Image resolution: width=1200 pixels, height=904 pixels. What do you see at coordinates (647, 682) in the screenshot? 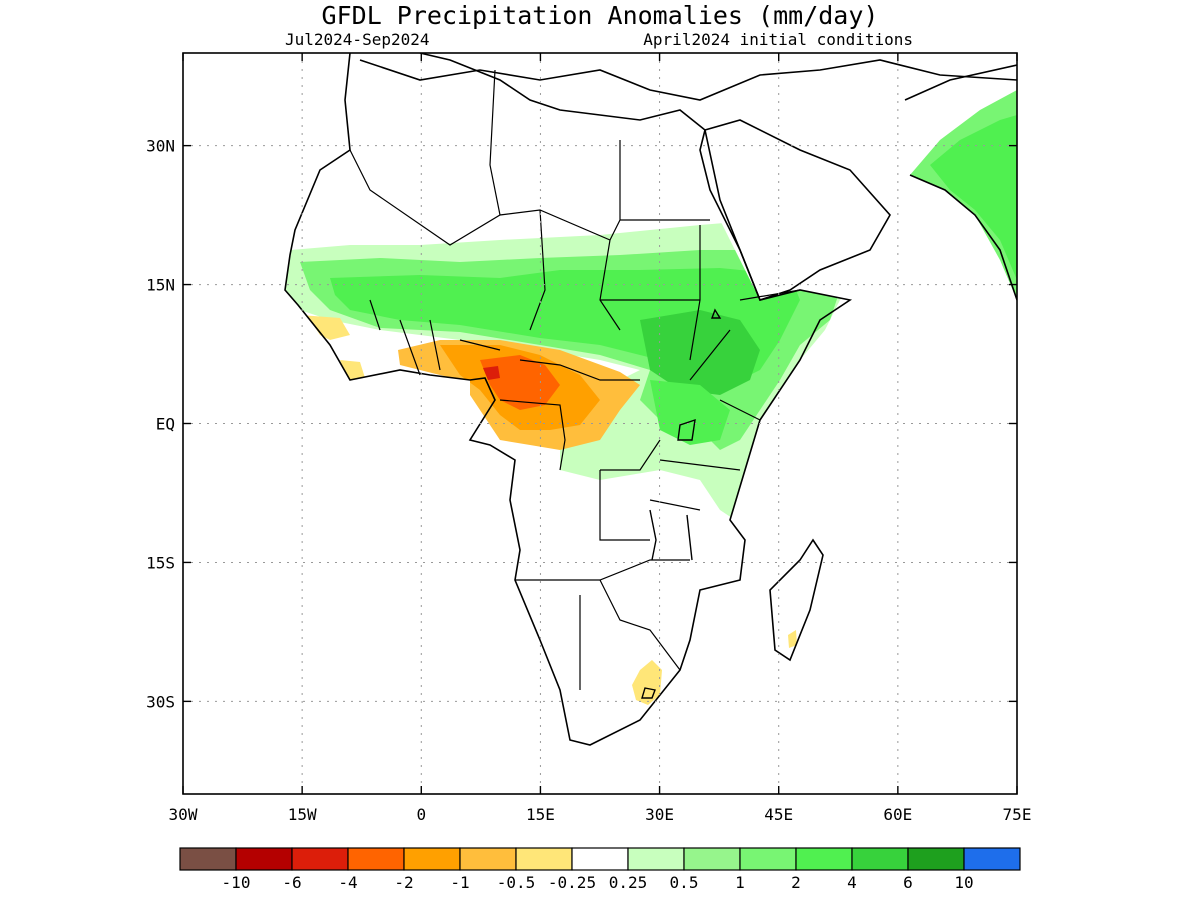
I see `anomaly-south-africa-yellow` at bounding box center [647, 682].